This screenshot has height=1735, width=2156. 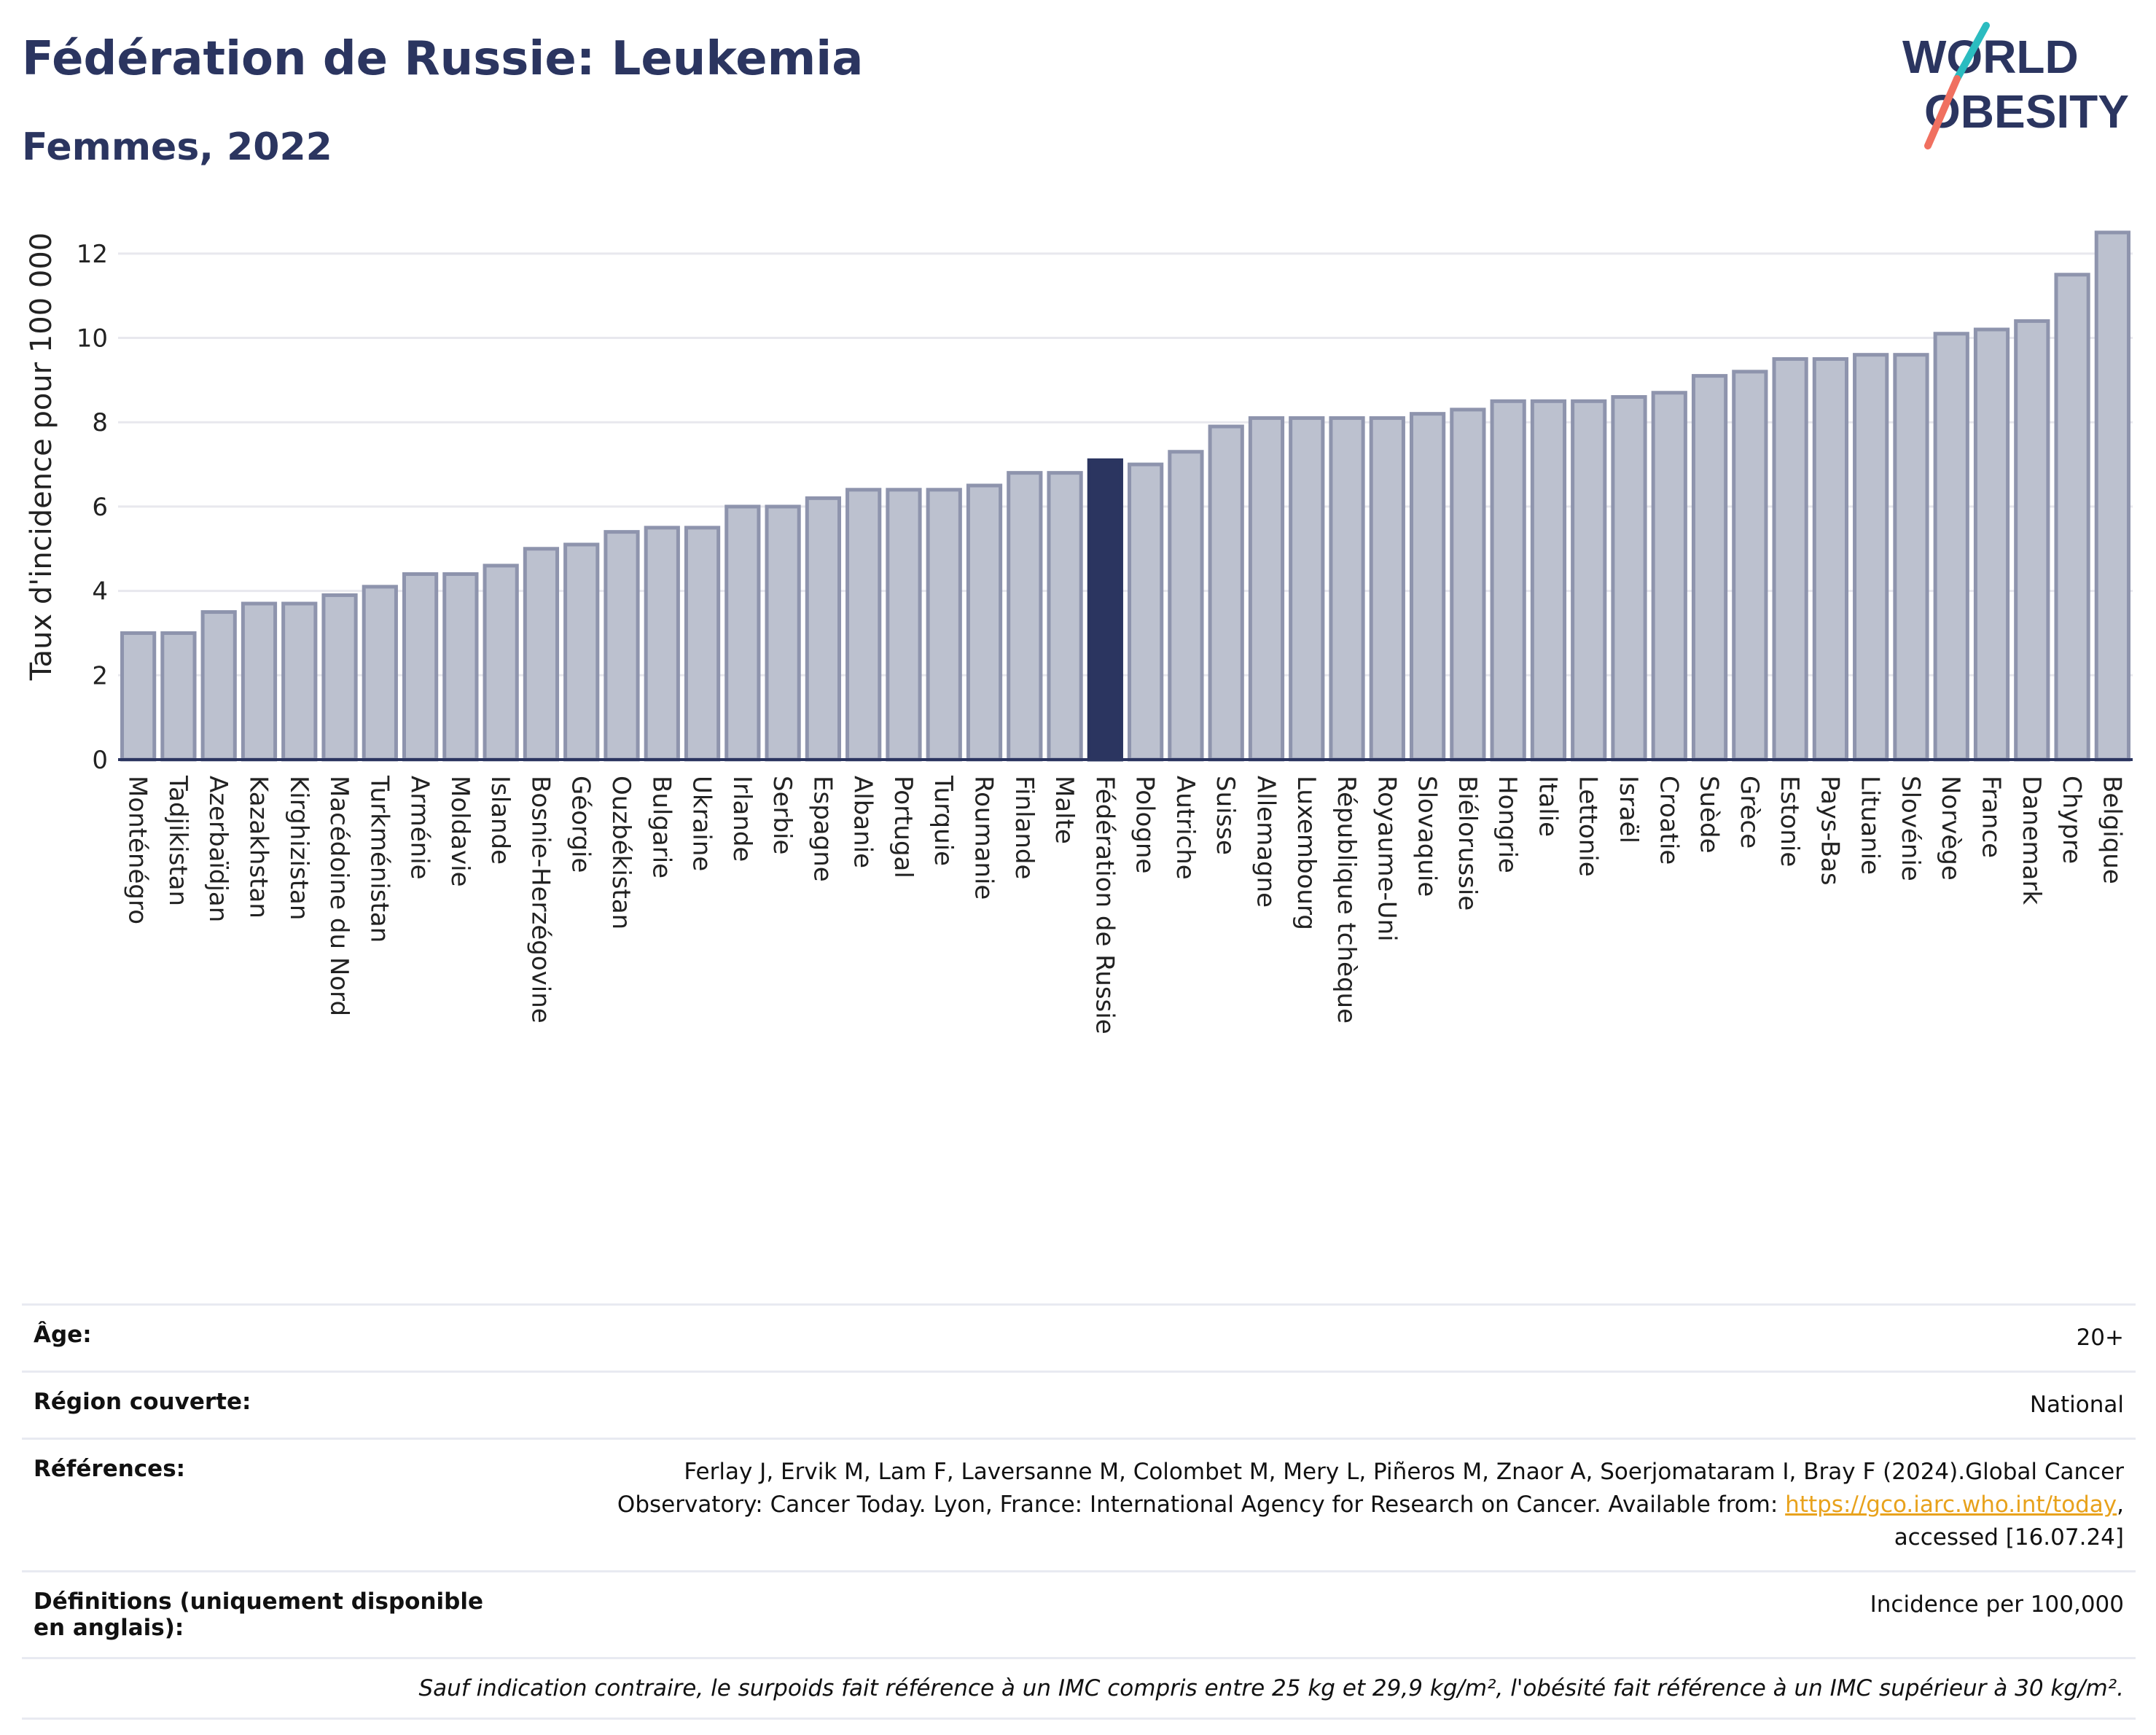 I want to click on x-tick-label: Turkménistan, so click(x=379, y=859).